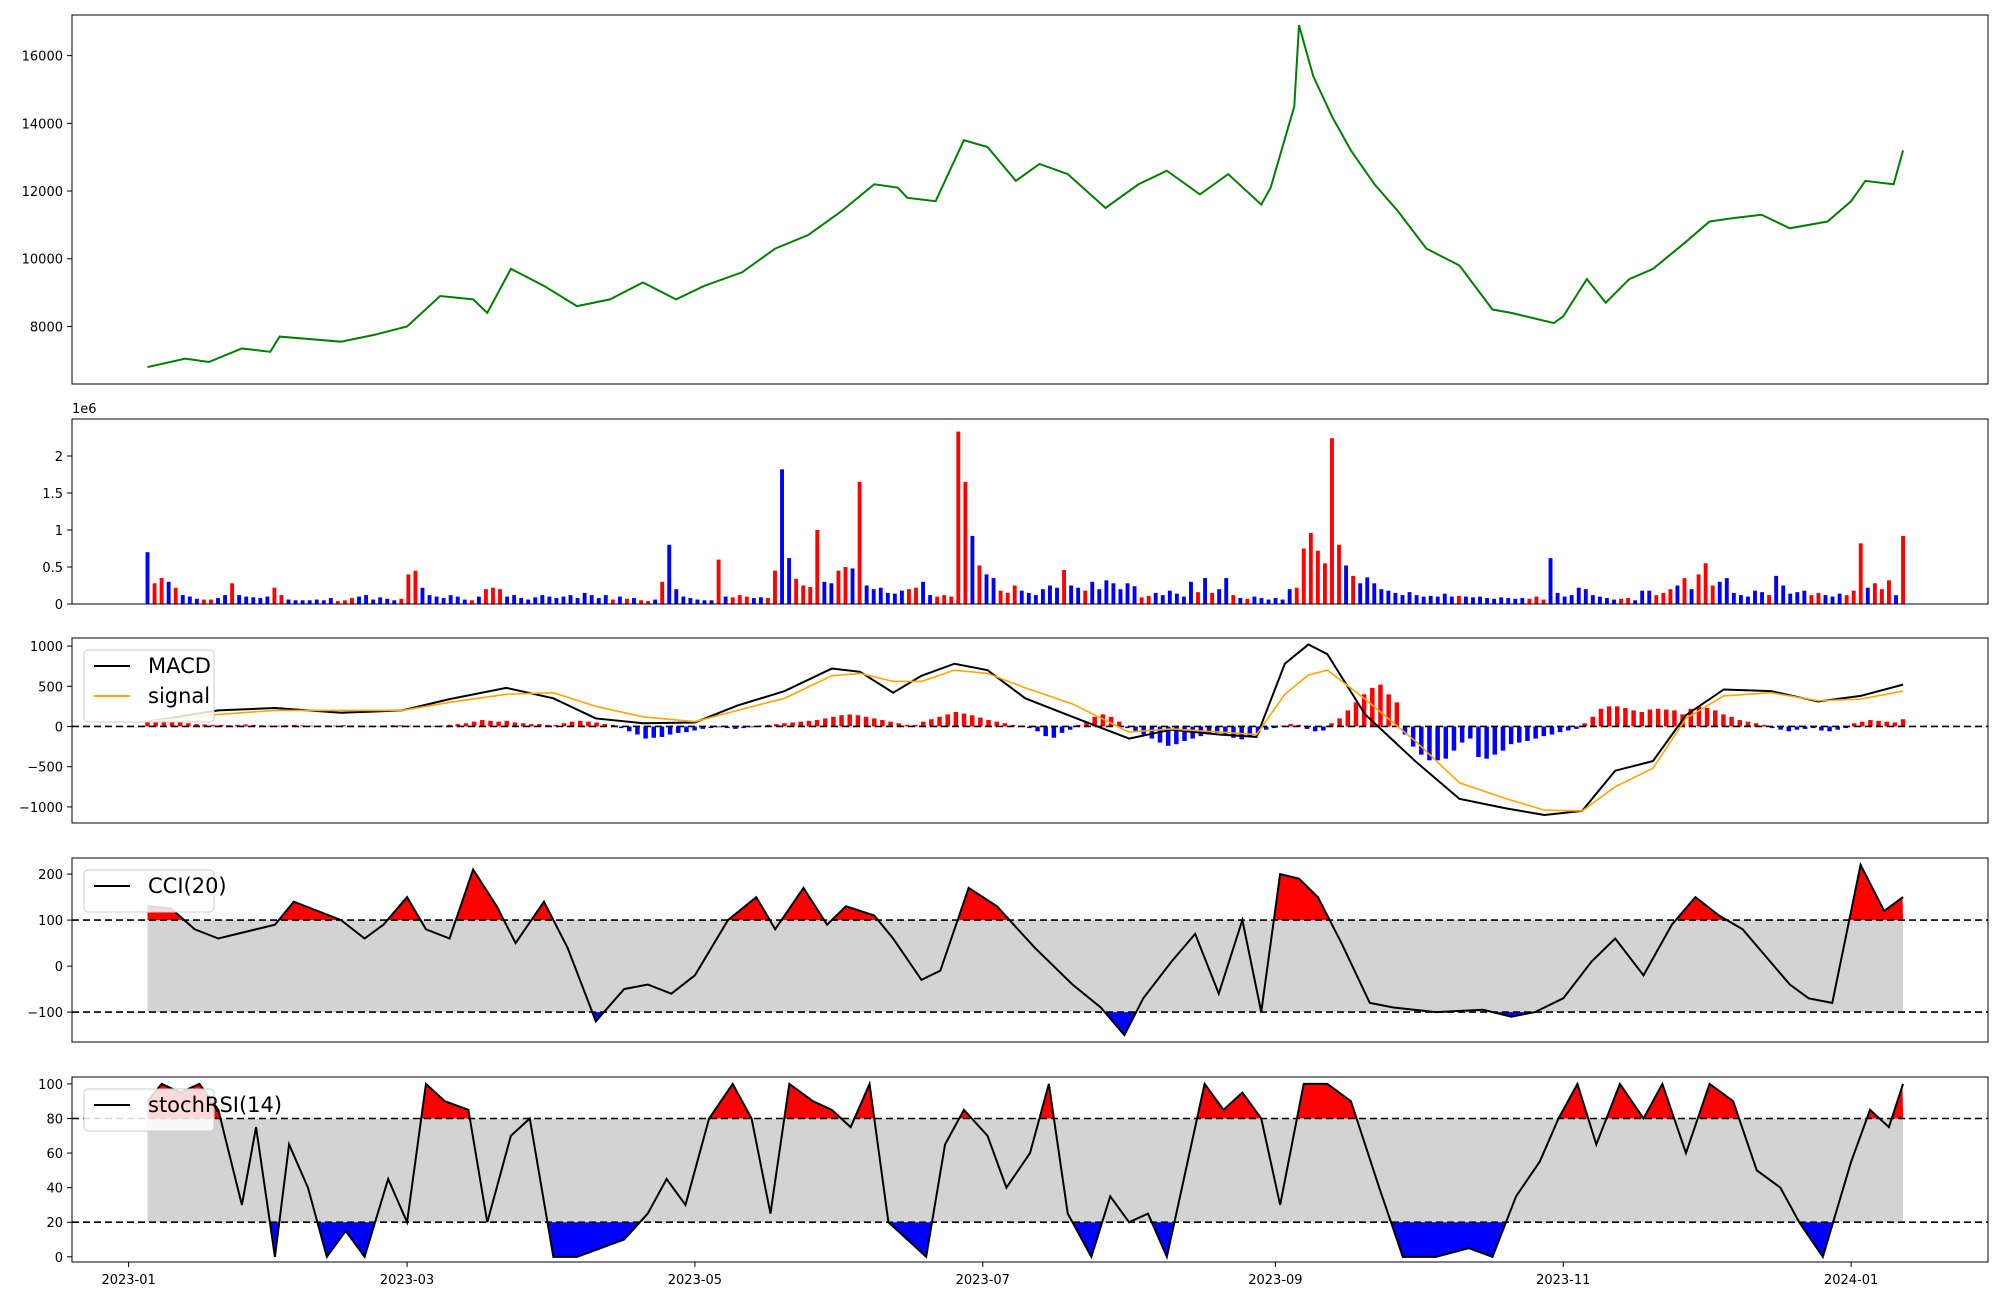 This screenshot has height=1304, width=2000. Describe the element at coordinates (54, 1223) in the screenshot. I see `stochrsi-ytick-label: 20` at that location.